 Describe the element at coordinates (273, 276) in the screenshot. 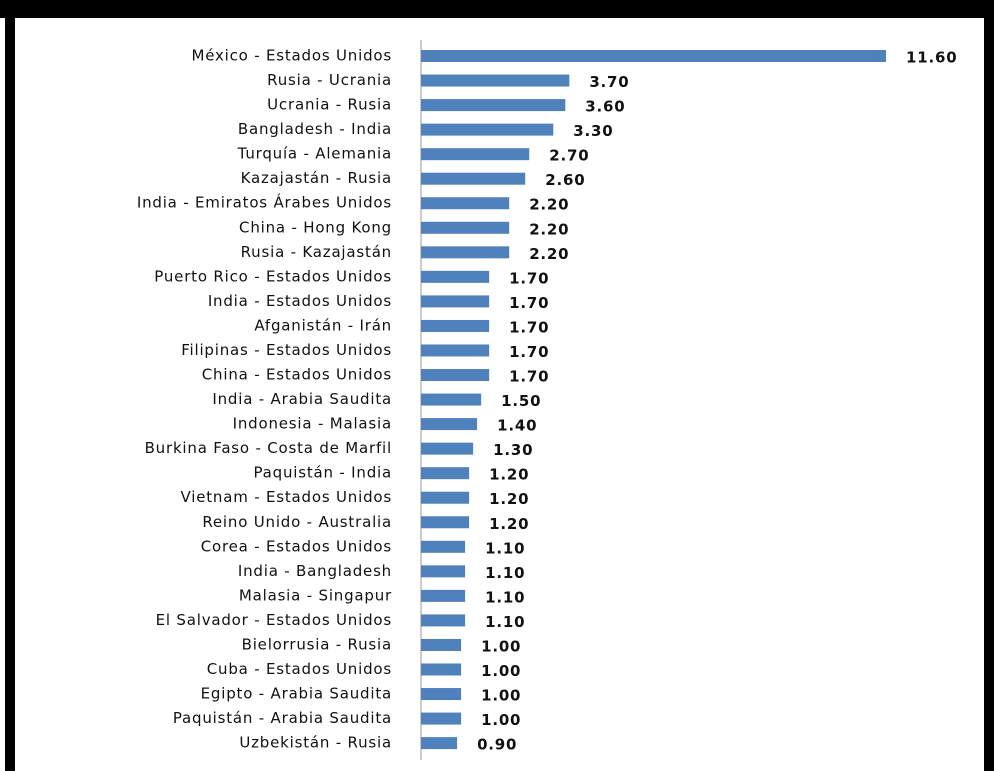

I see `category-label: Puerto Rico - Estados Unidos` at that location.